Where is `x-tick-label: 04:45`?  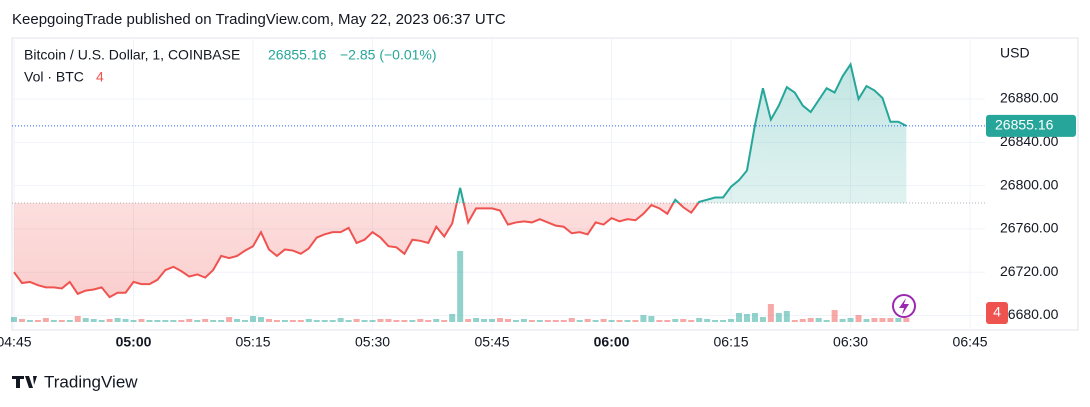 x-tick-label: 04:45 is located at coordinates (16, 342).